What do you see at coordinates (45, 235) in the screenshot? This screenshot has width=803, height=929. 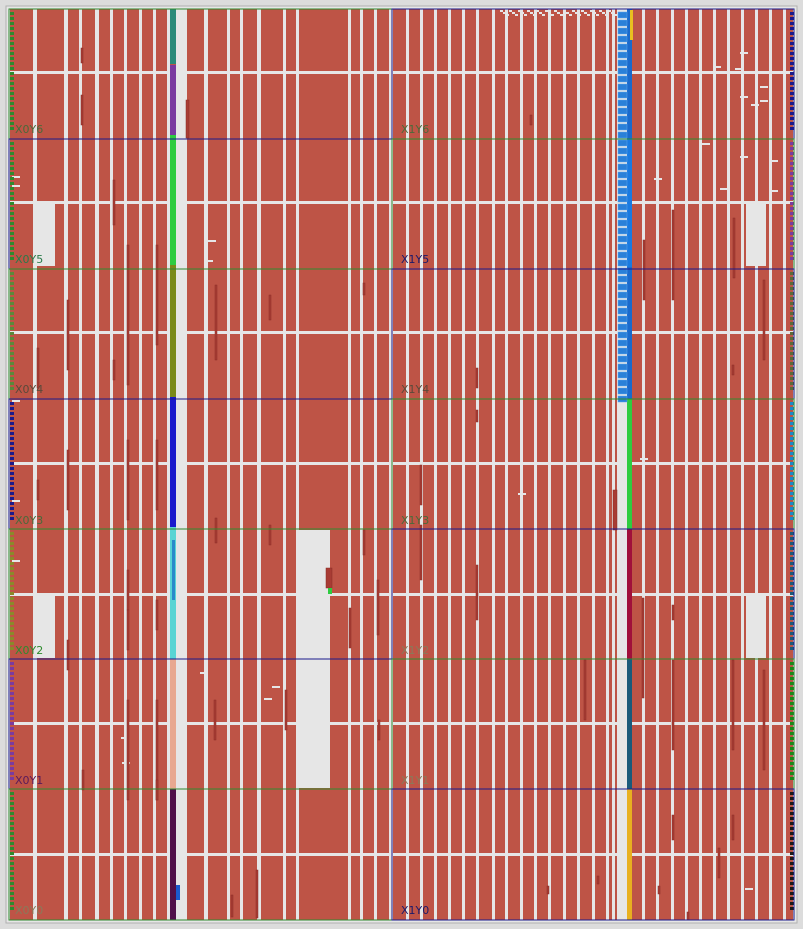 I see `unused-block` at bounding box center [45, 235].